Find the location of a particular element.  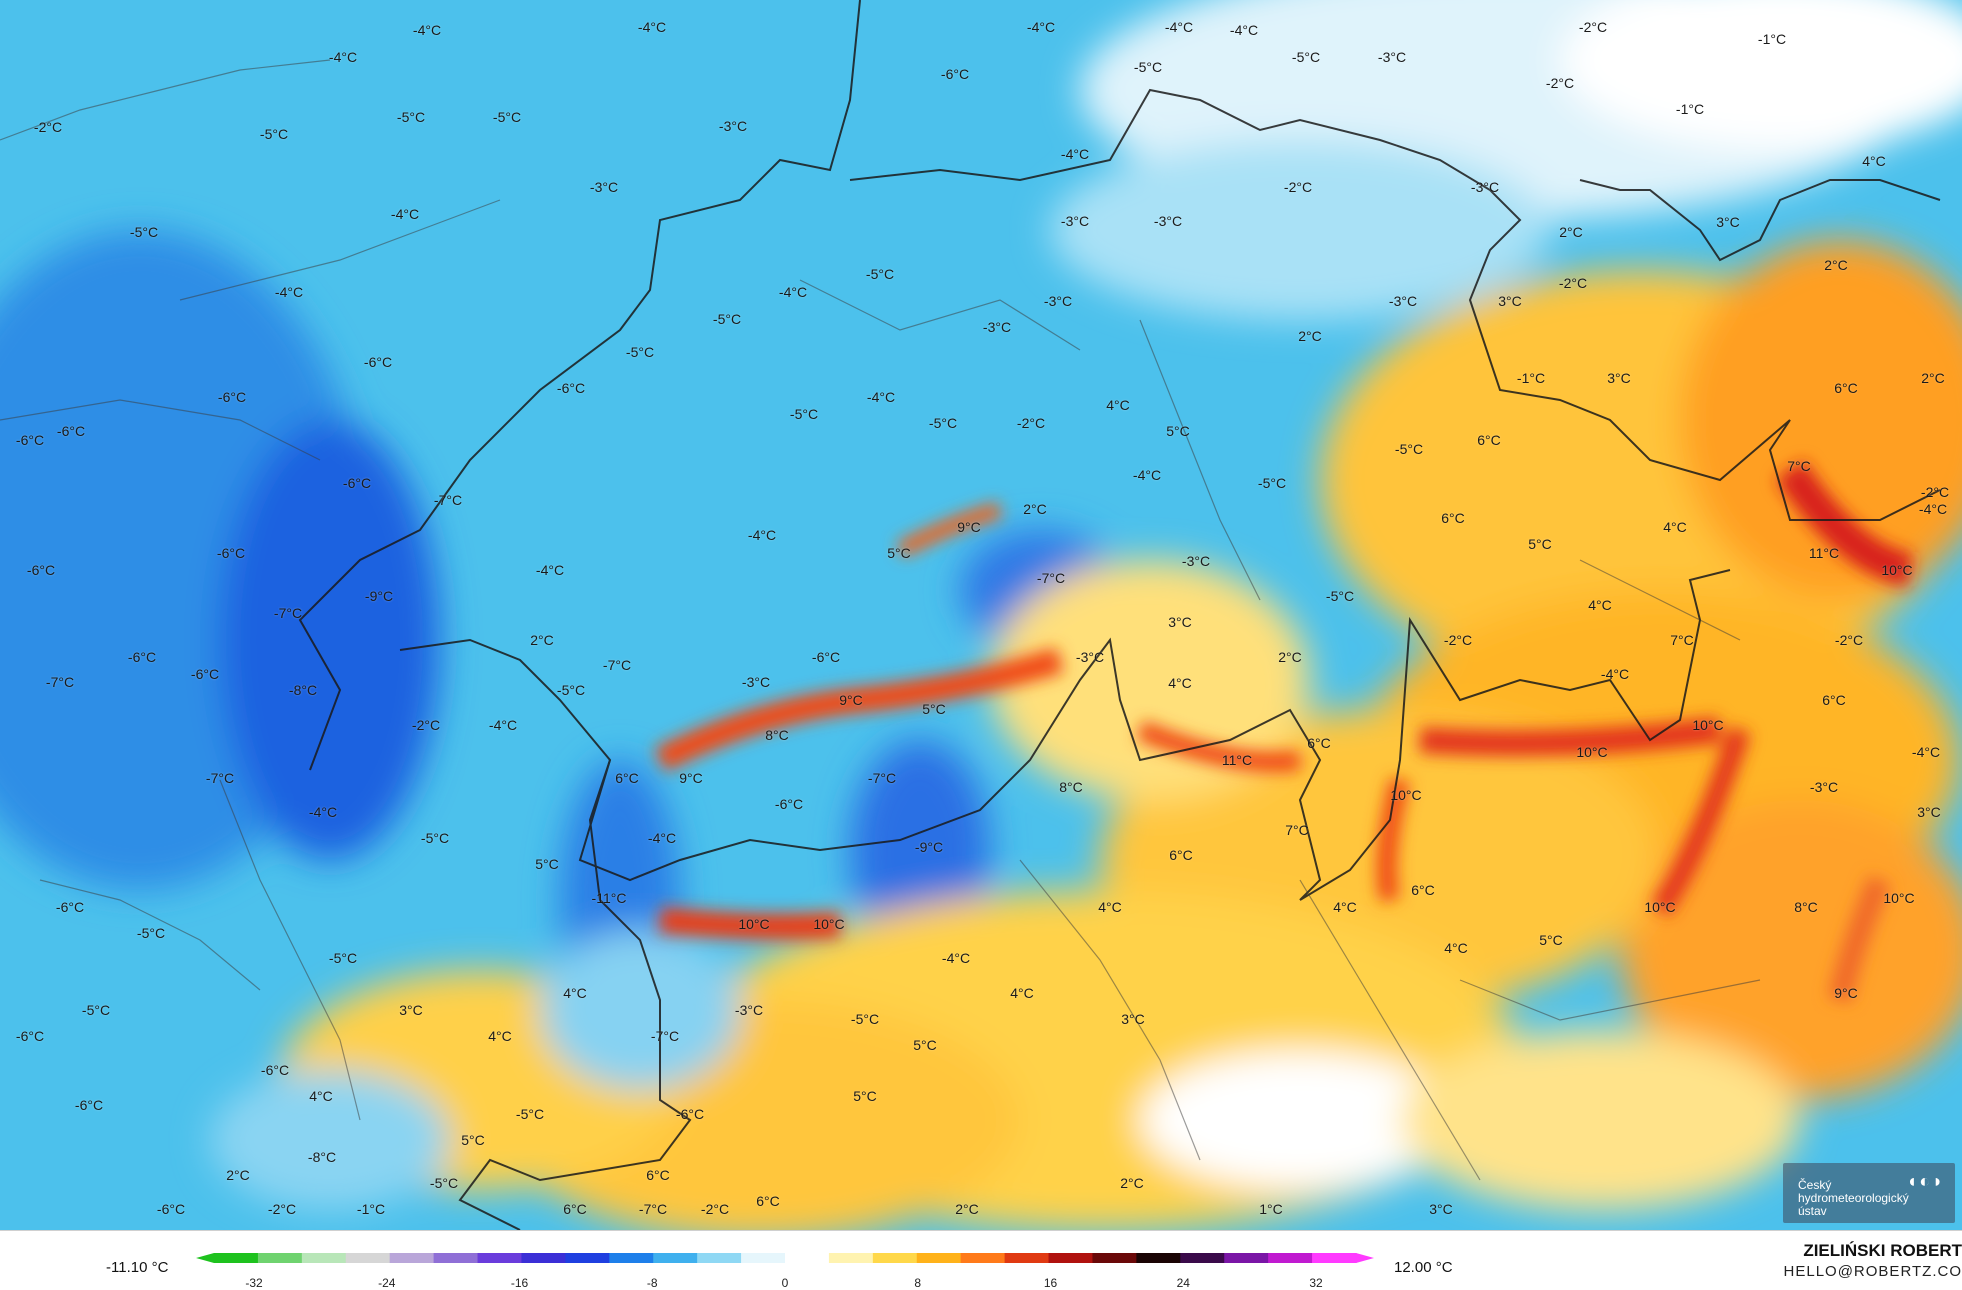

temperature-label: -7°C is located at coordinates (288, 613).